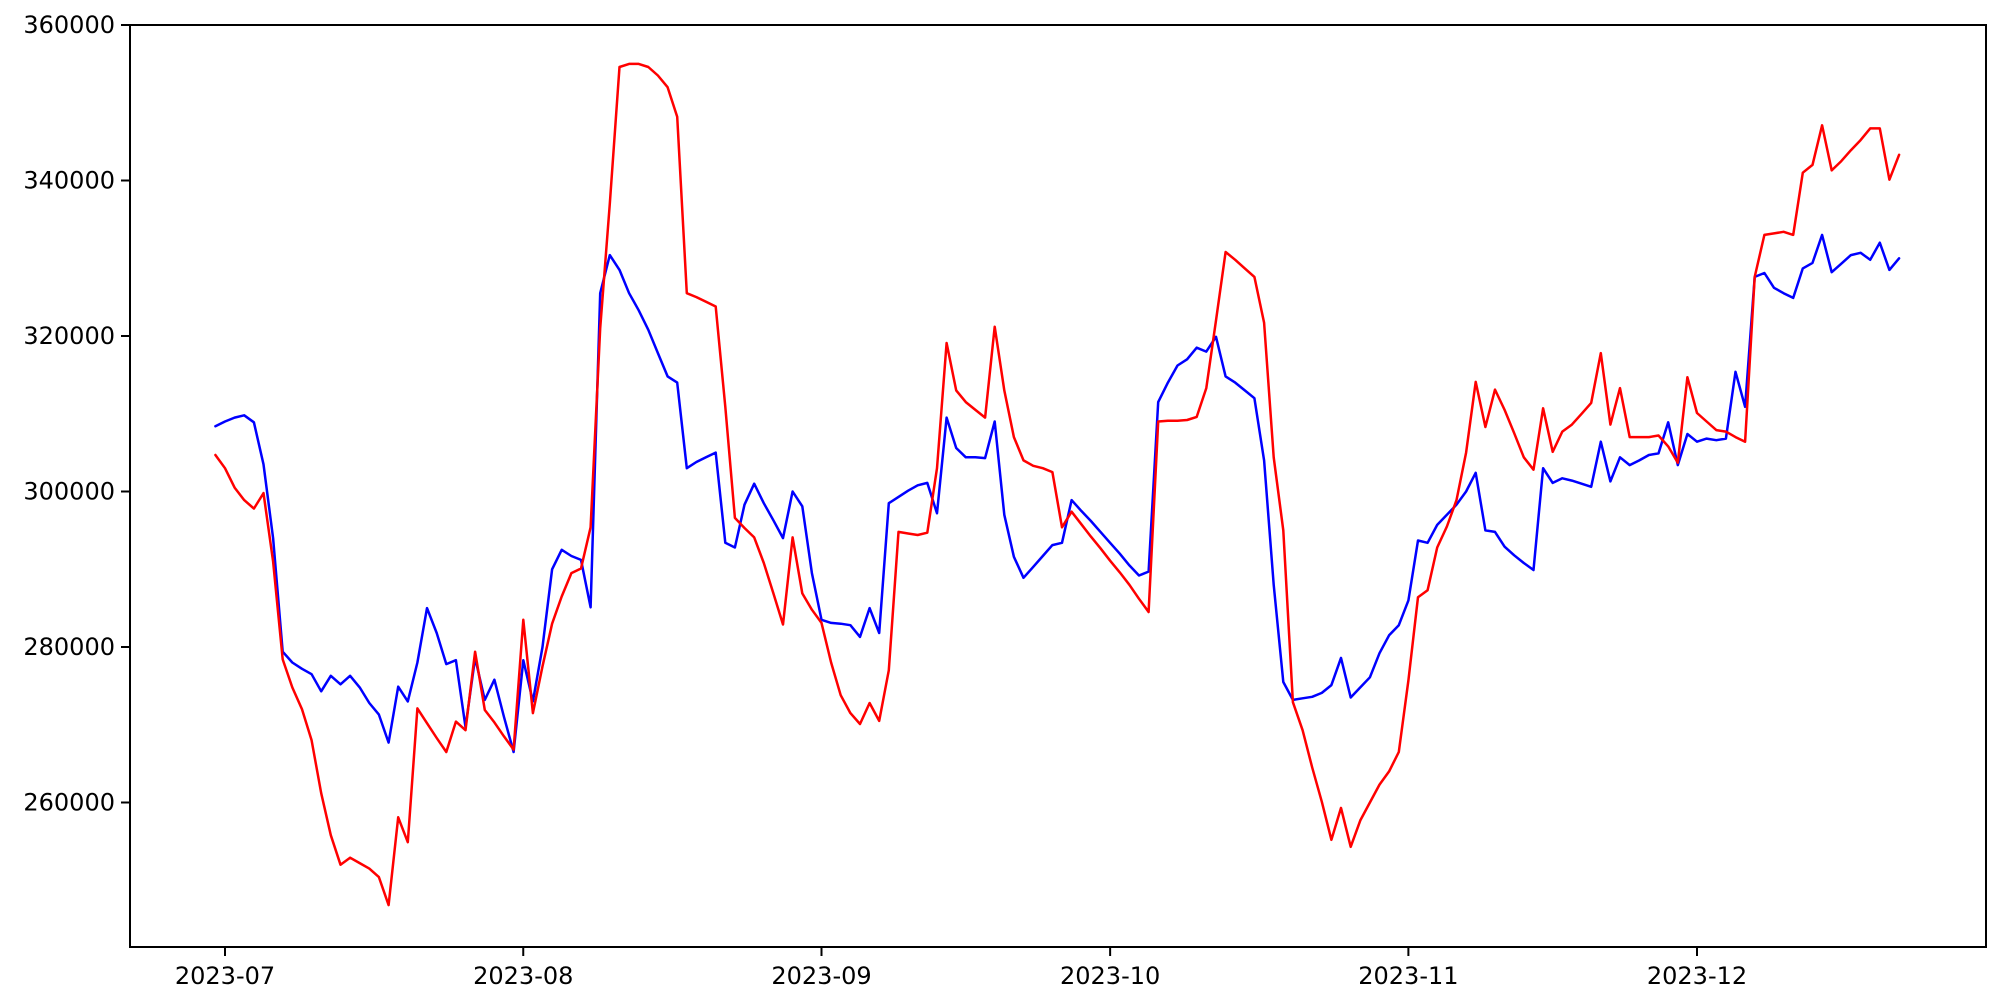  What do you see at coordinates (69, 803) in the screenshot?
I see `y-tick-label: 260000` at bounding box center [69, 803].